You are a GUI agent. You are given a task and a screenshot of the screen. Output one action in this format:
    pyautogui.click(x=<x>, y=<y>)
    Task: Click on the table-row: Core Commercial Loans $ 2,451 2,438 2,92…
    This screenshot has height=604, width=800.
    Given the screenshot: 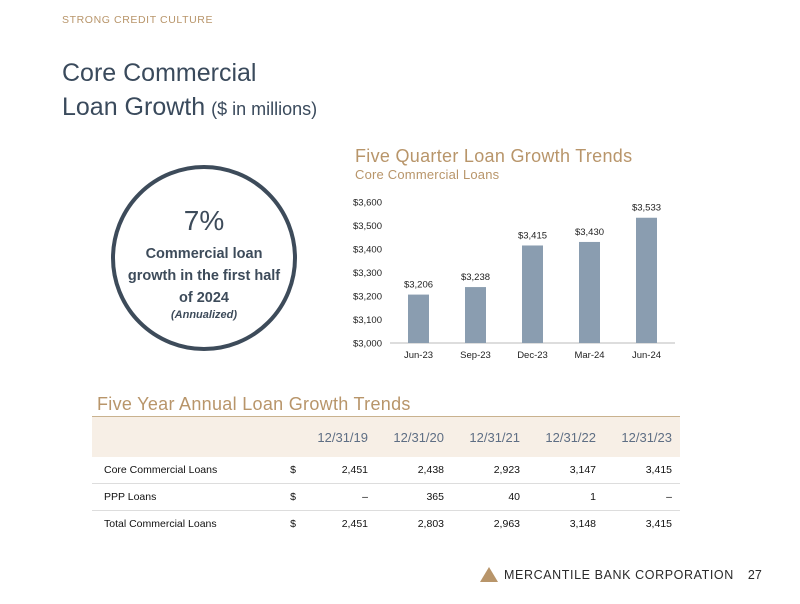 What is the action you would take?
    pyautogui.click(x=386, y=470)
    